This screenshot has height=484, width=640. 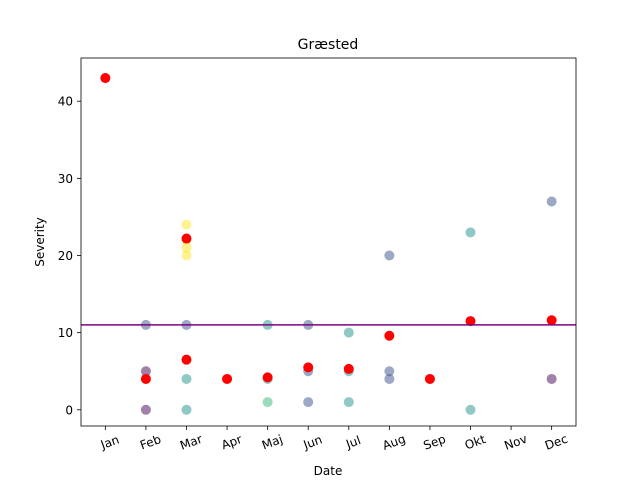 I want to click on x-tick-label: Maj, so click(x=272, y=442).